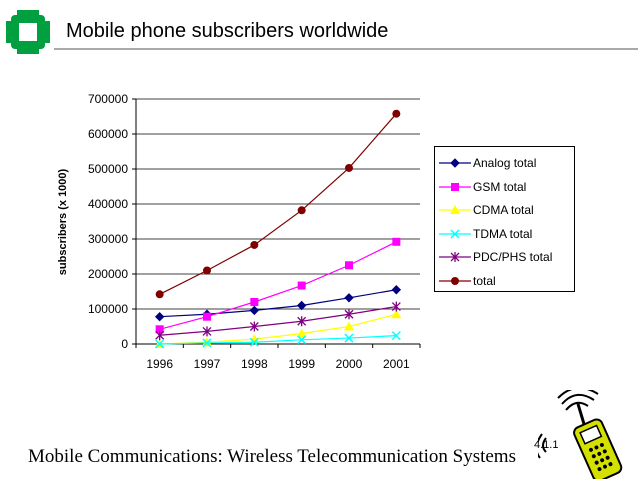 This screenshot has width=638, height=479. Describe the element at coordinates (301, 364) in the screenshot. I see `x-tick-label: 1999` at that location.